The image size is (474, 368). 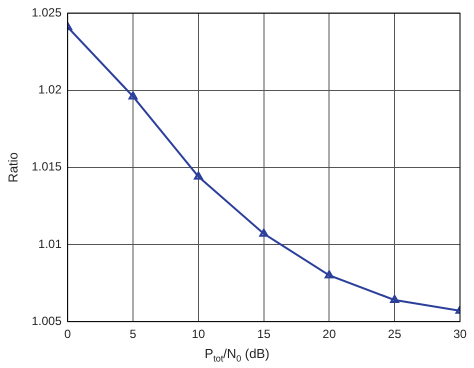 I want to click on x-tick-label: 25, so click(x=395, y=334).